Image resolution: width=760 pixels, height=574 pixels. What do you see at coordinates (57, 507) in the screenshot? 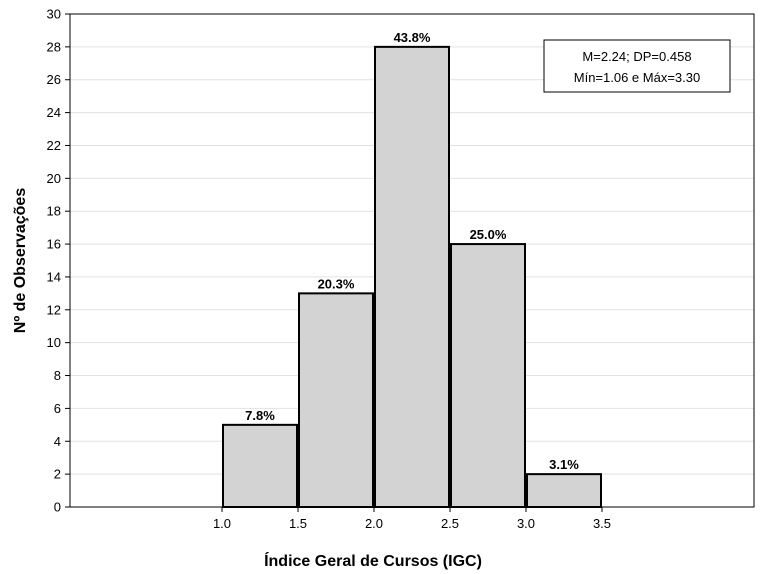
I see `y-tick-label: 0` at bounding box center [57, 507].